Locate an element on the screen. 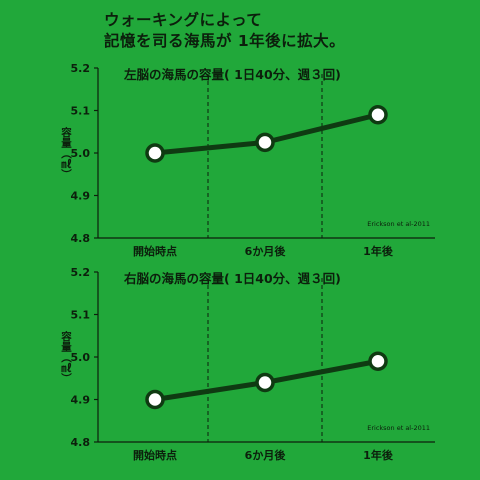  headline-line-1: ウォーキングによって is located at coordinates (183, 20).